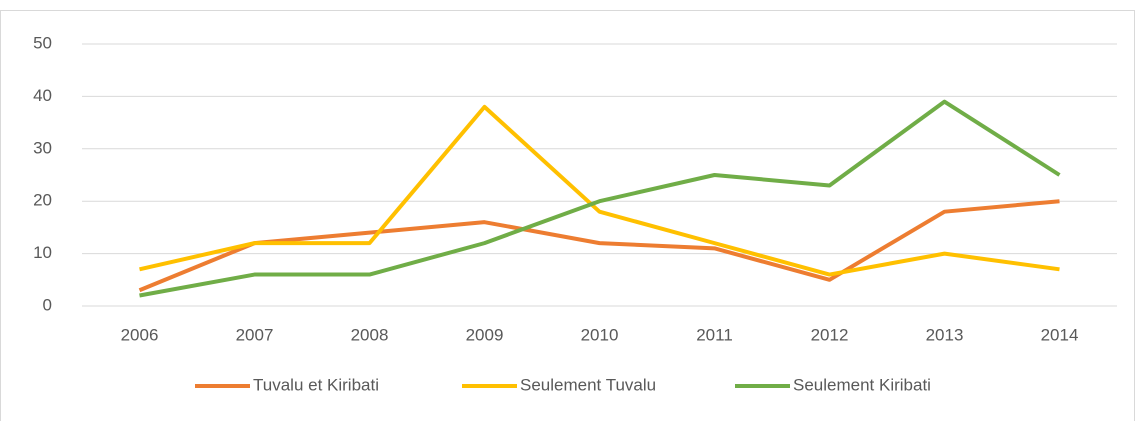  Describe the element at coordinates (255, 334) in the screenshot. I see `x-tick-label: 2007` at that location.